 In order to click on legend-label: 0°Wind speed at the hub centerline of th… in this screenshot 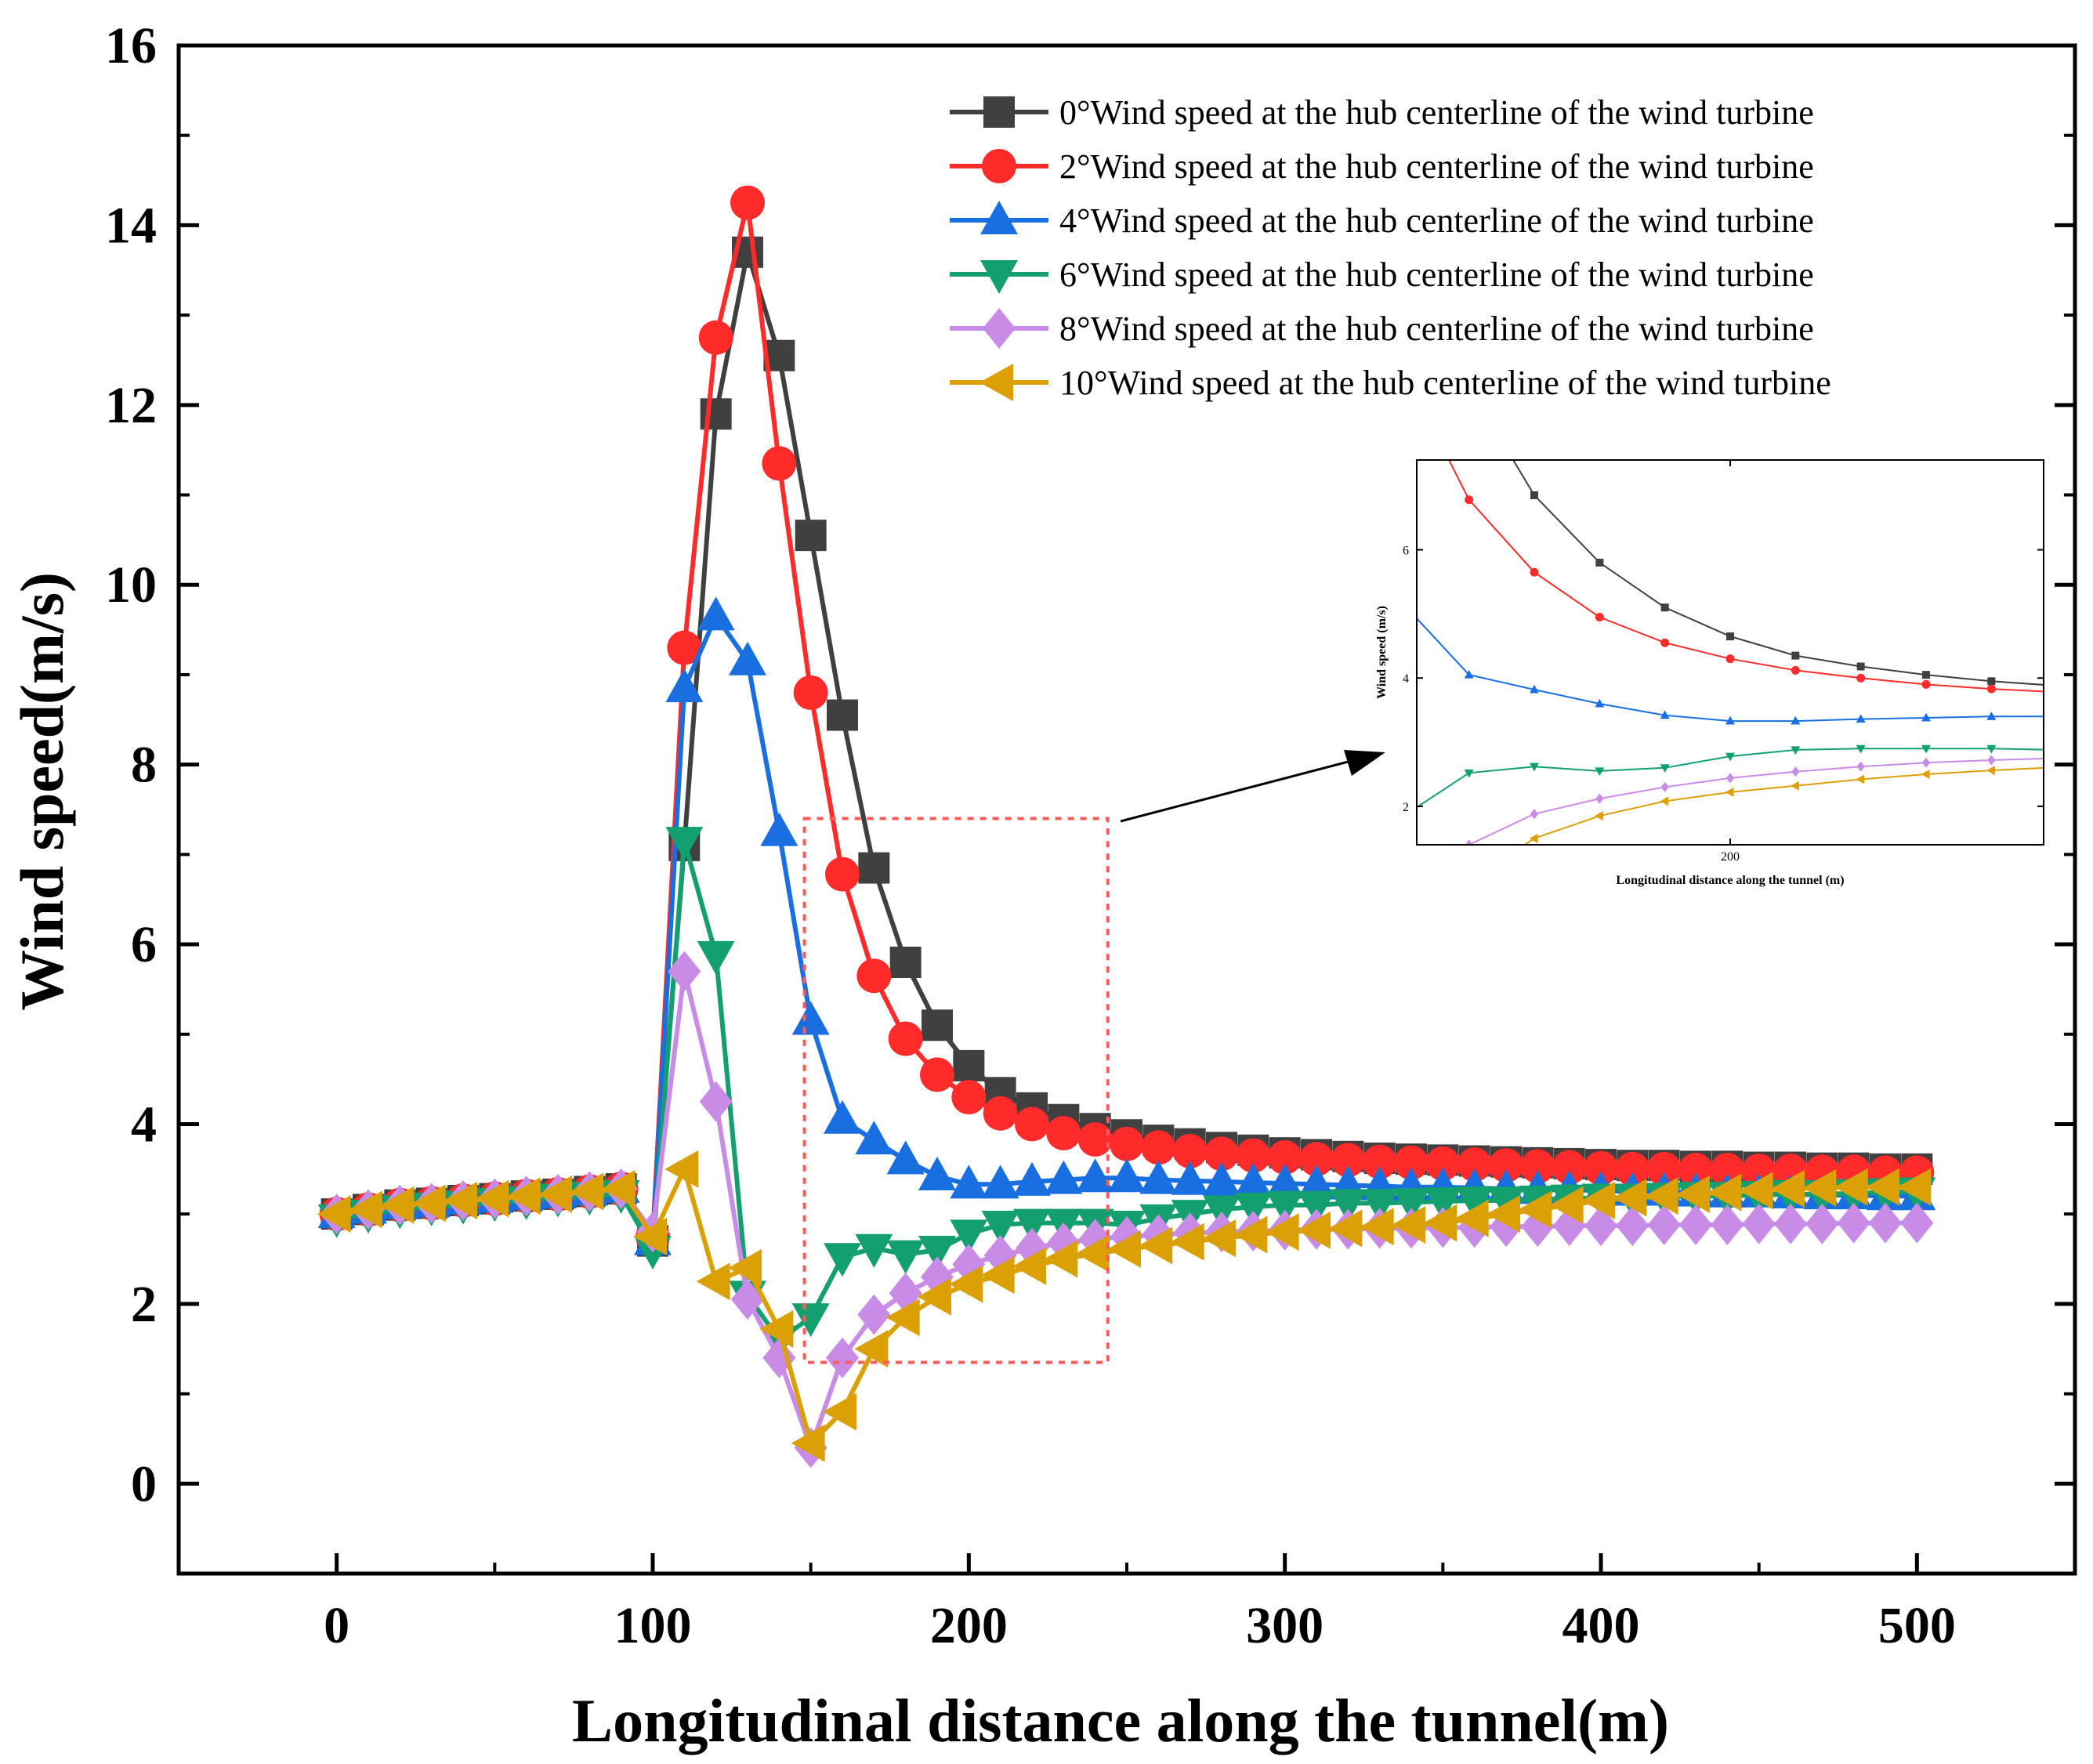, I will do `click(1436, 113)`.